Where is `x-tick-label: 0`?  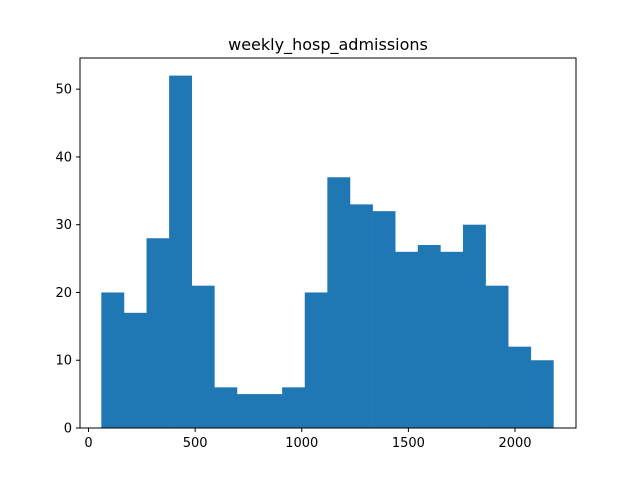
x-tick-label: 0 is located at coordinates (88, 443).